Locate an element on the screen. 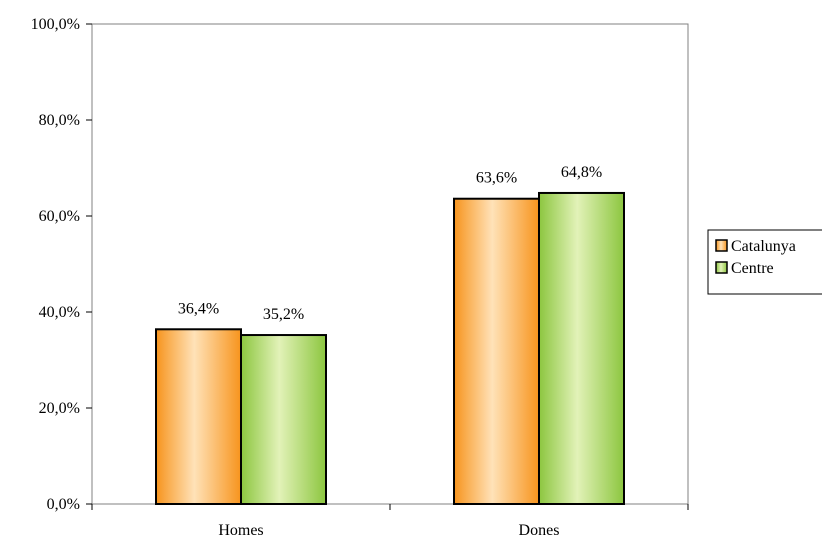  legend-swatch-catalunya is located at coordinates (721, 245).